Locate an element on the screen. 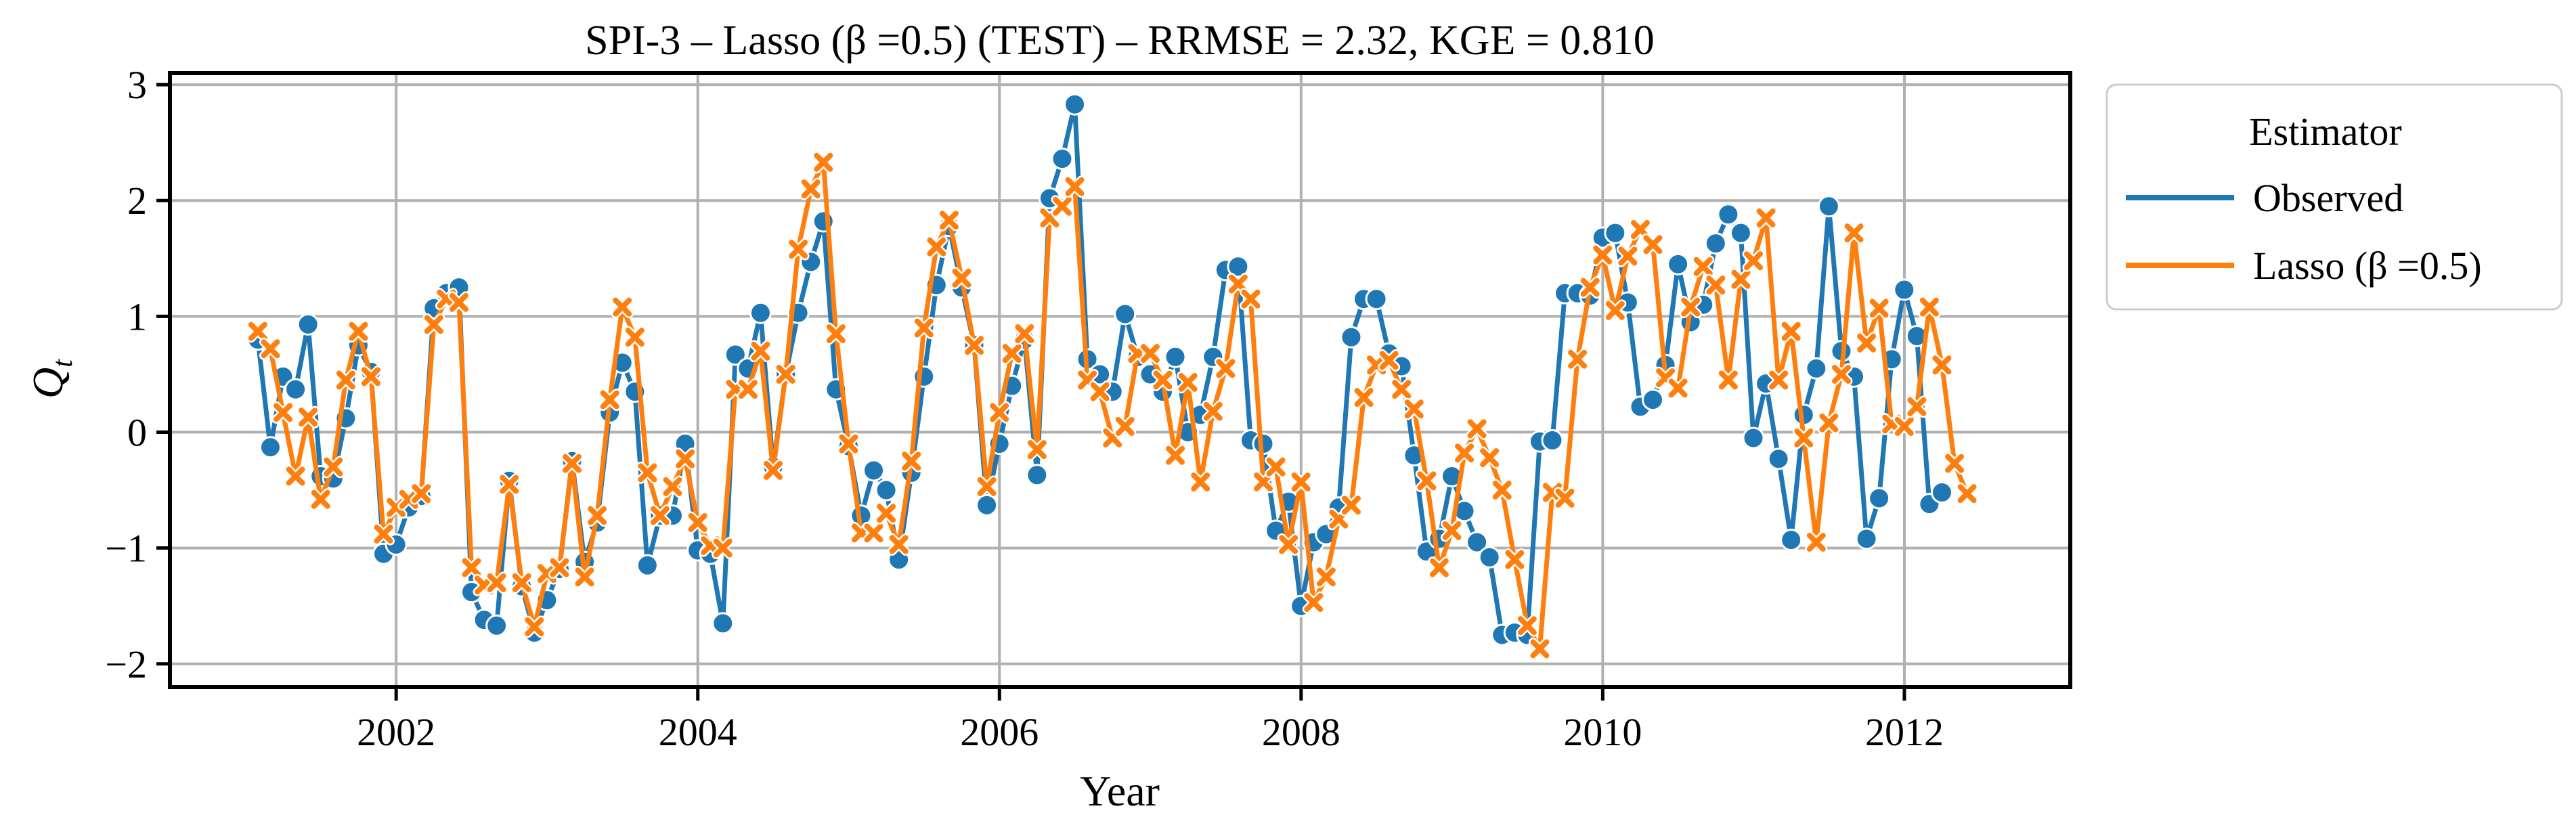  x-tick-label: 2012 is located at coordinates (1904, 732).